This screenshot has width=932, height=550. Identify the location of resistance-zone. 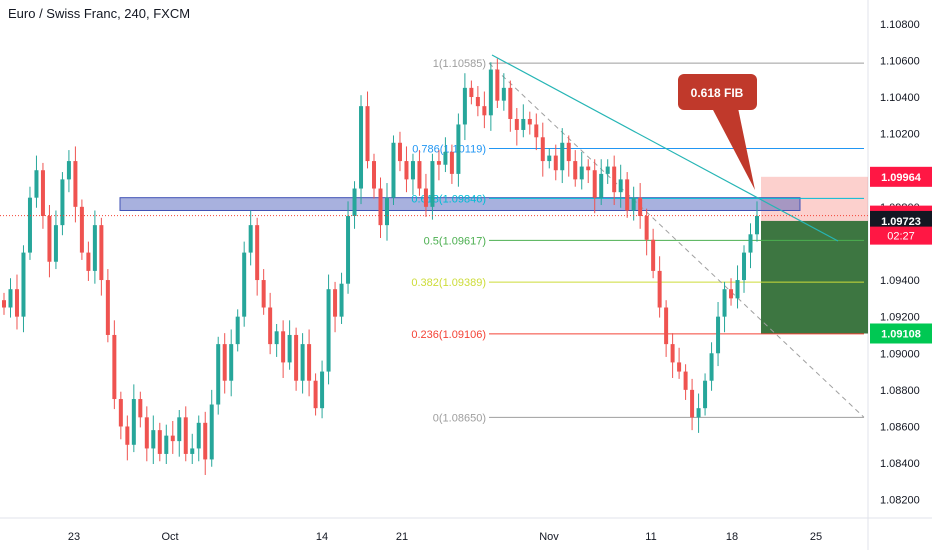
(460, 204).